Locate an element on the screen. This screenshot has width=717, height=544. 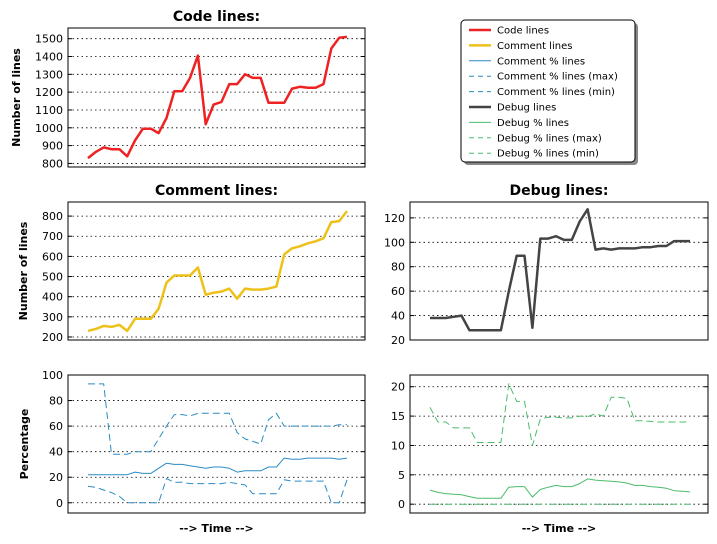
panel-debug-pct: 0 5 10 15 20 --> Time --> is located at coordinates (550, 454).